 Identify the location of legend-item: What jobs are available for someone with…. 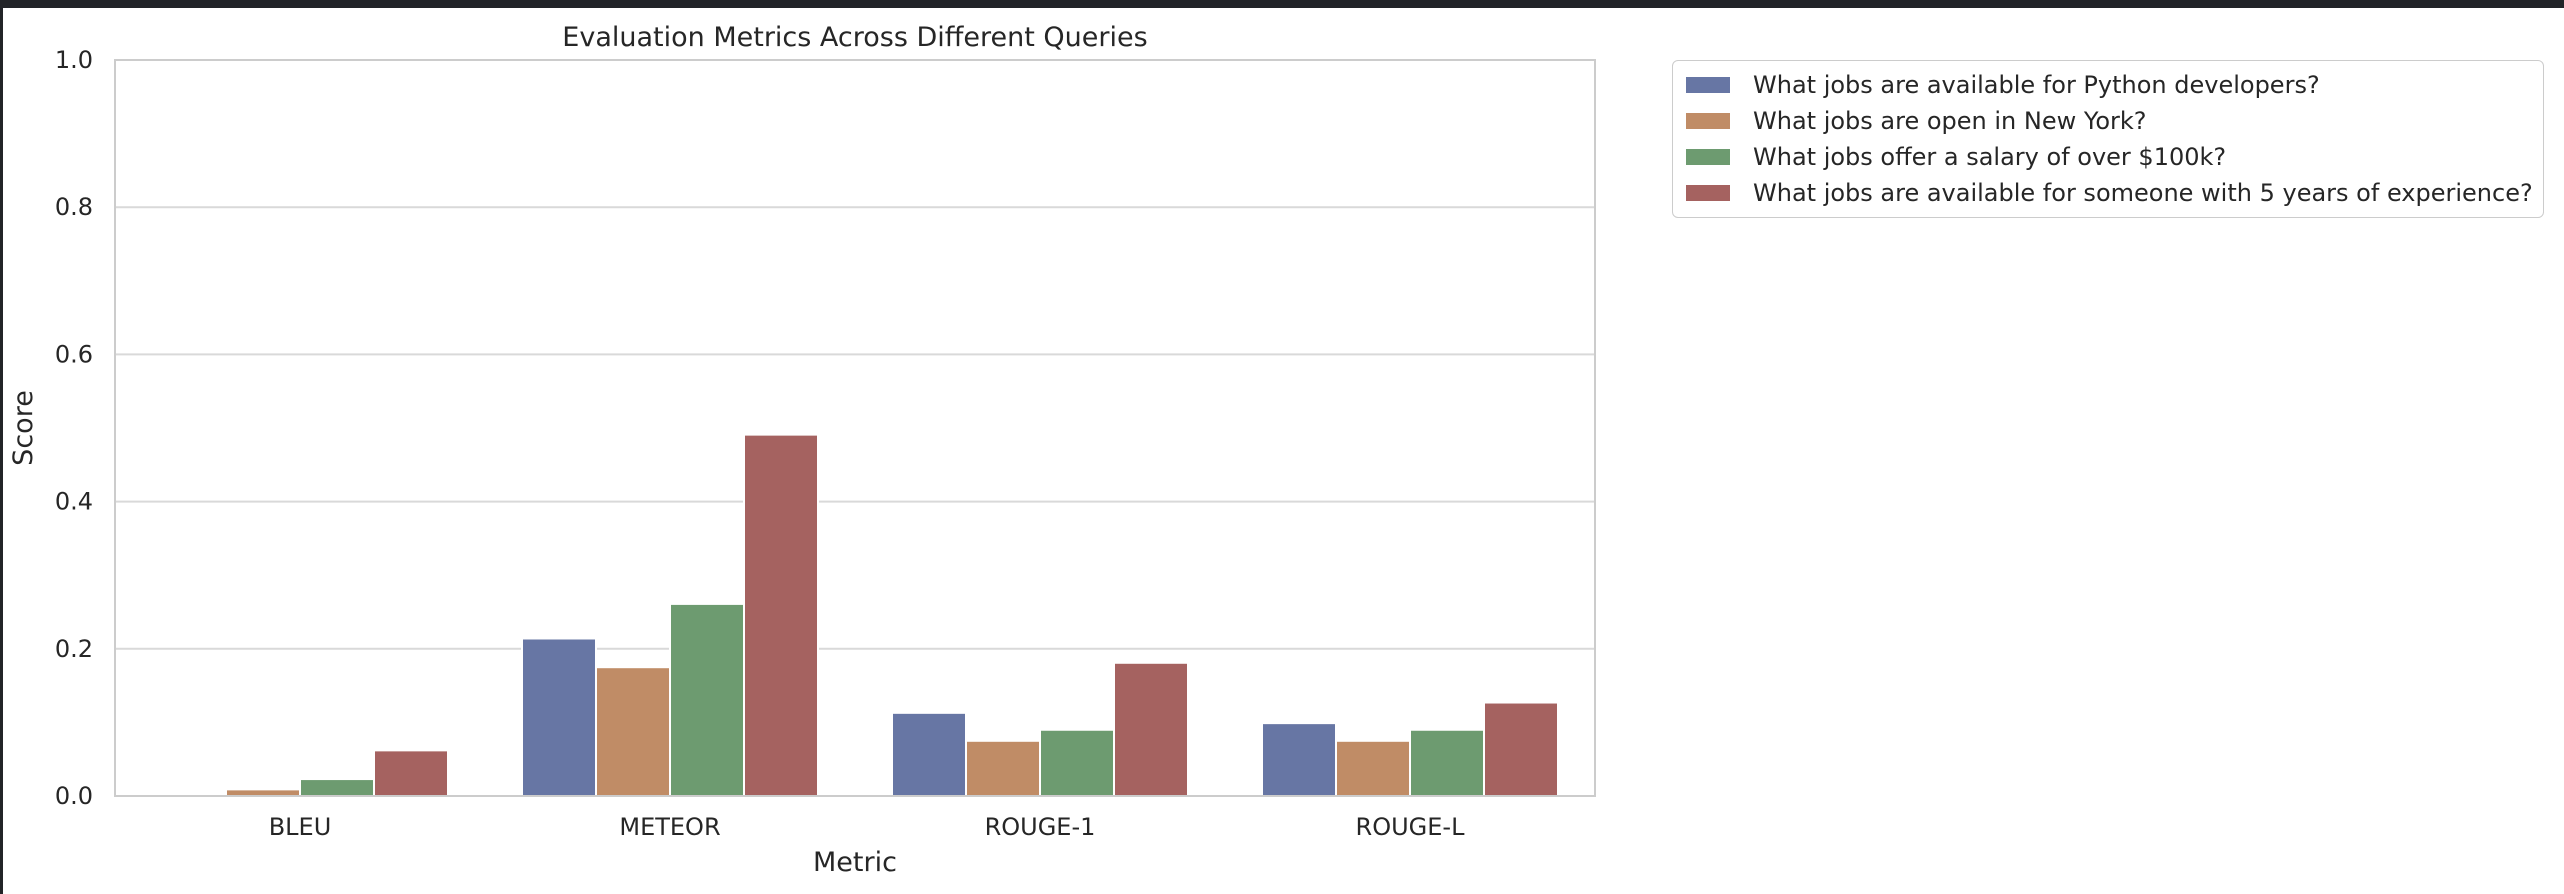
(2109, 193).